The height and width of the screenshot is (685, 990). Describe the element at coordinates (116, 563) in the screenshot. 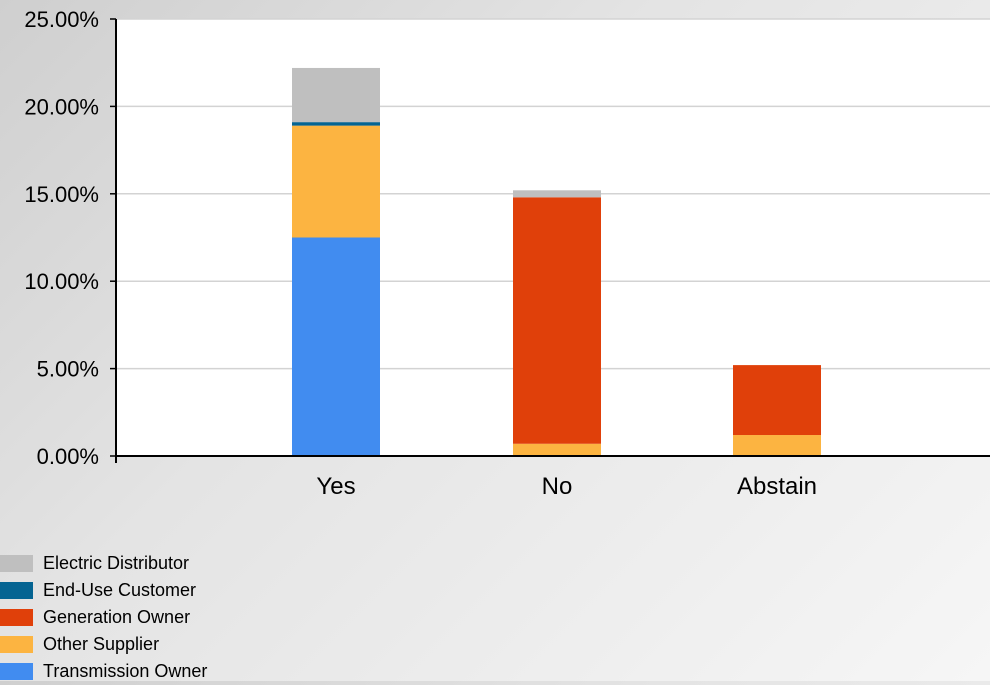

I see `legend-label: Electric Distributor` at that location.